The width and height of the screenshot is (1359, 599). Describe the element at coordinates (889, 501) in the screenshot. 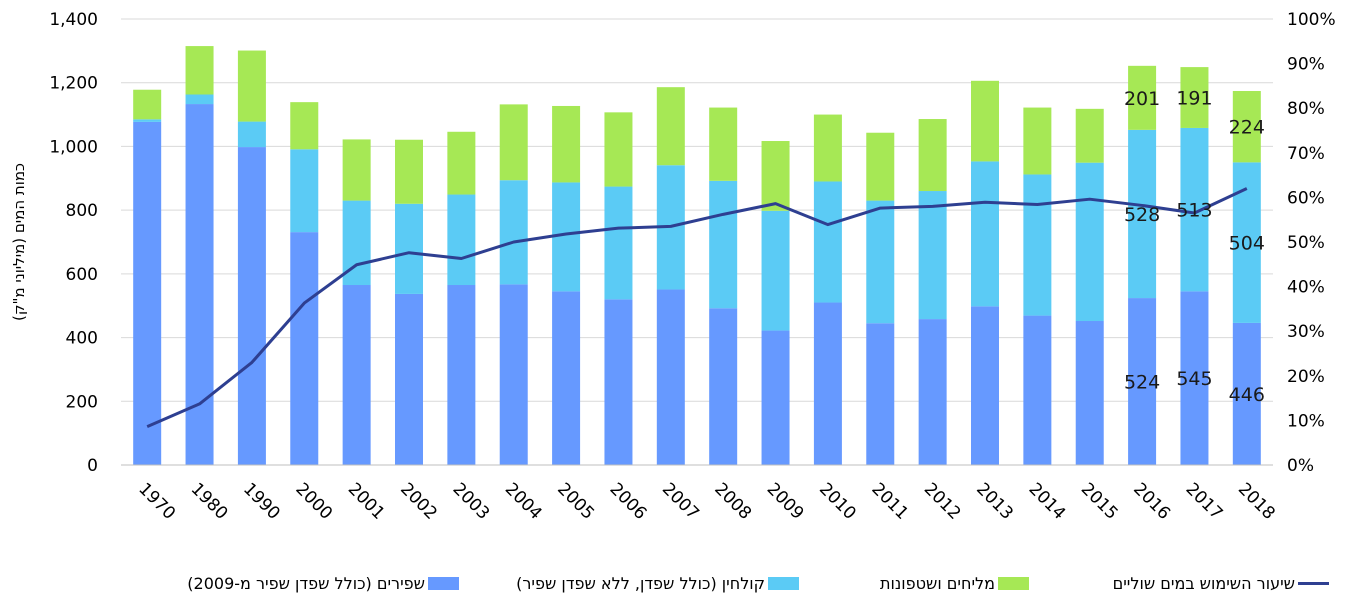

I see `x-tick-label: 2011` at that location.